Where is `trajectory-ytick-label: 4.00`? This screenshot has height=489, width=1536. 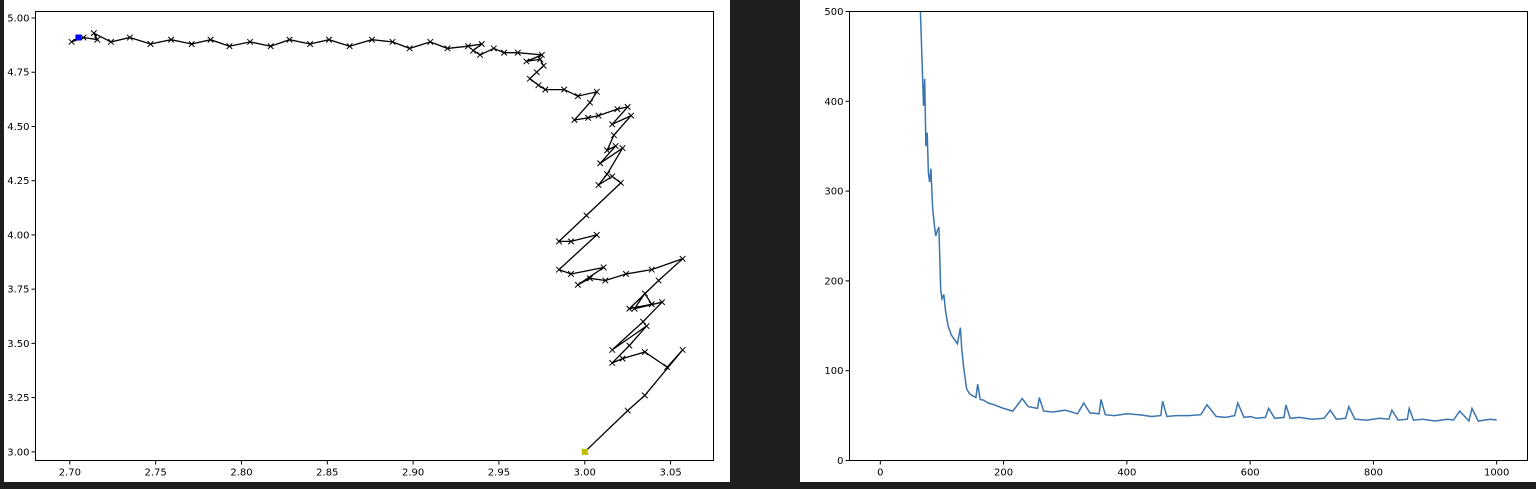 trajectory-ytick-label: 4.00 is located at coordinates (18, 235).